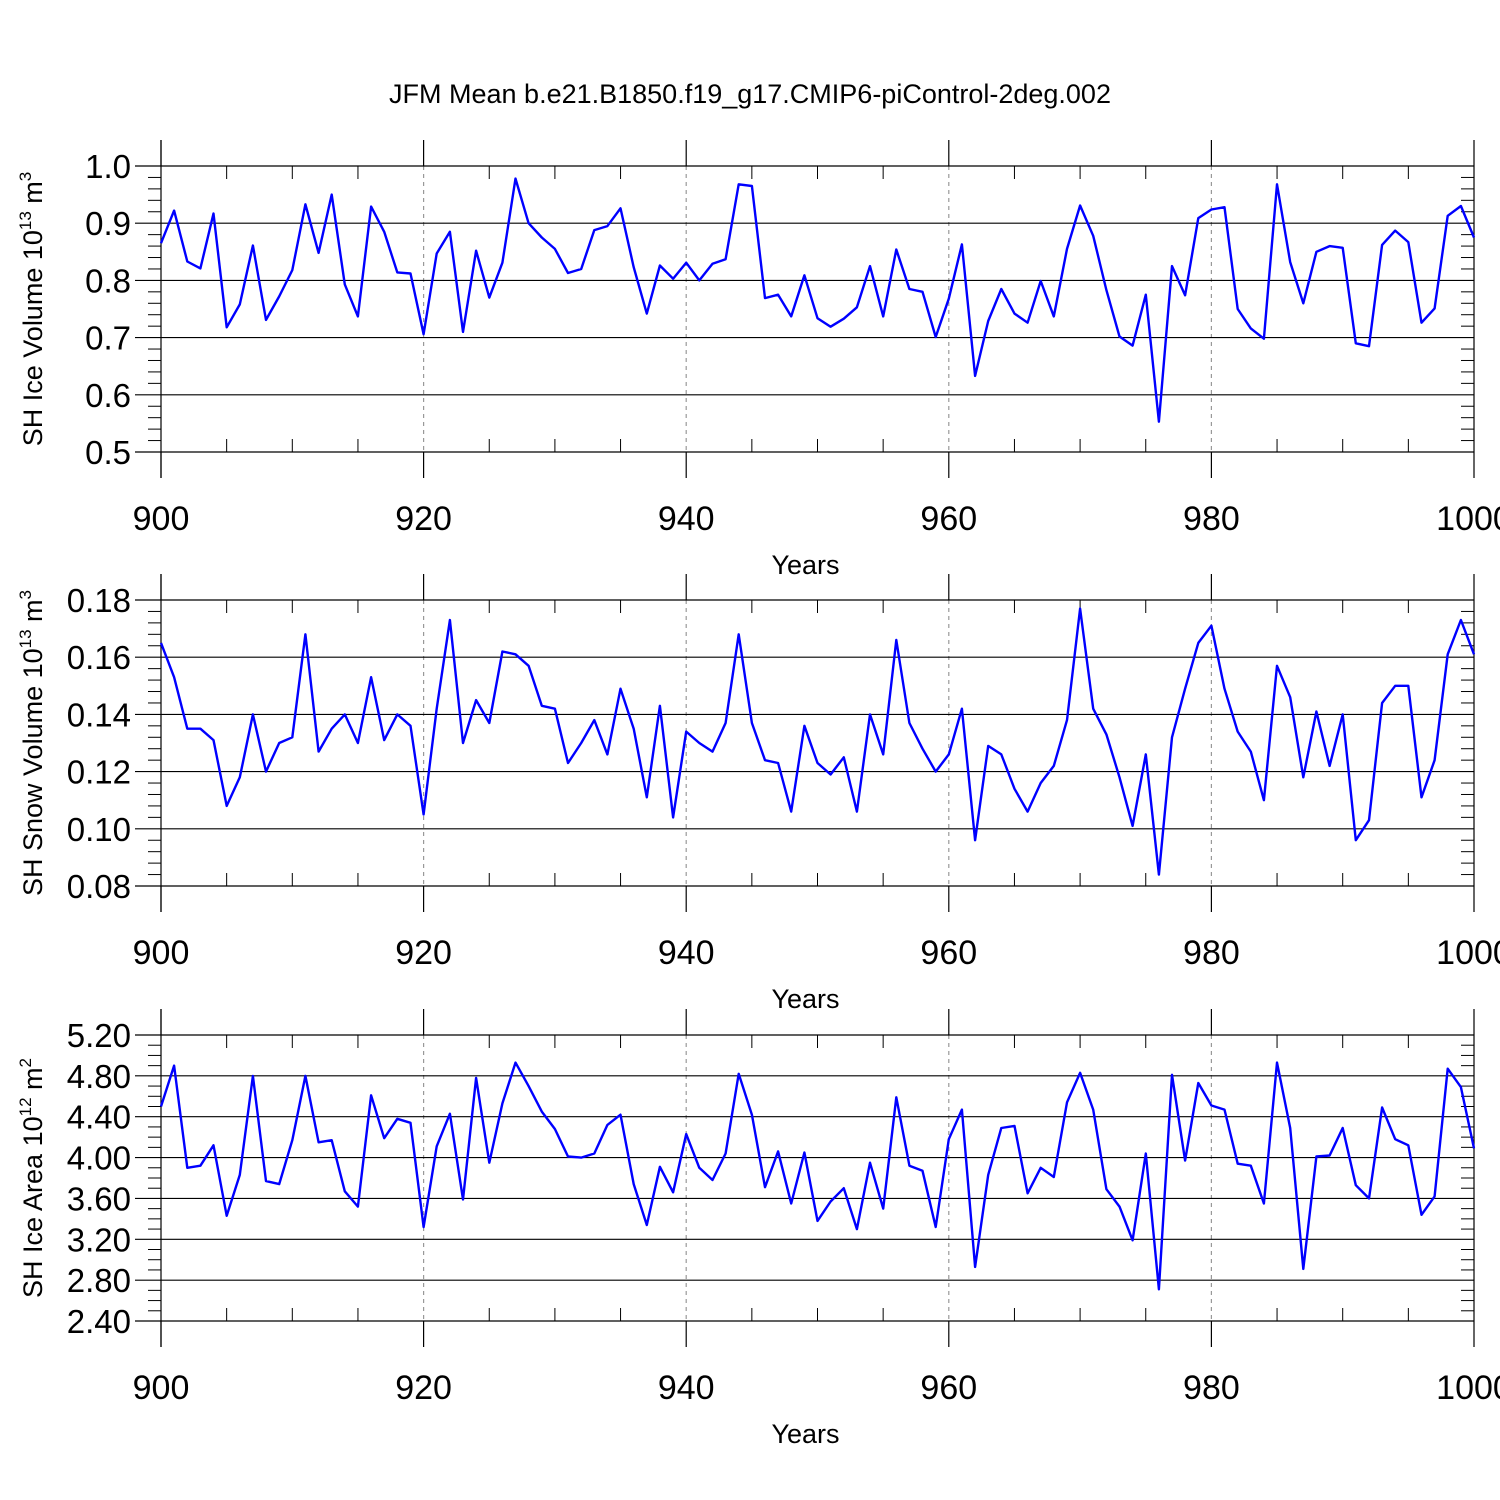  I want to click on y-tick-label: 0.6, so click(108, 395).